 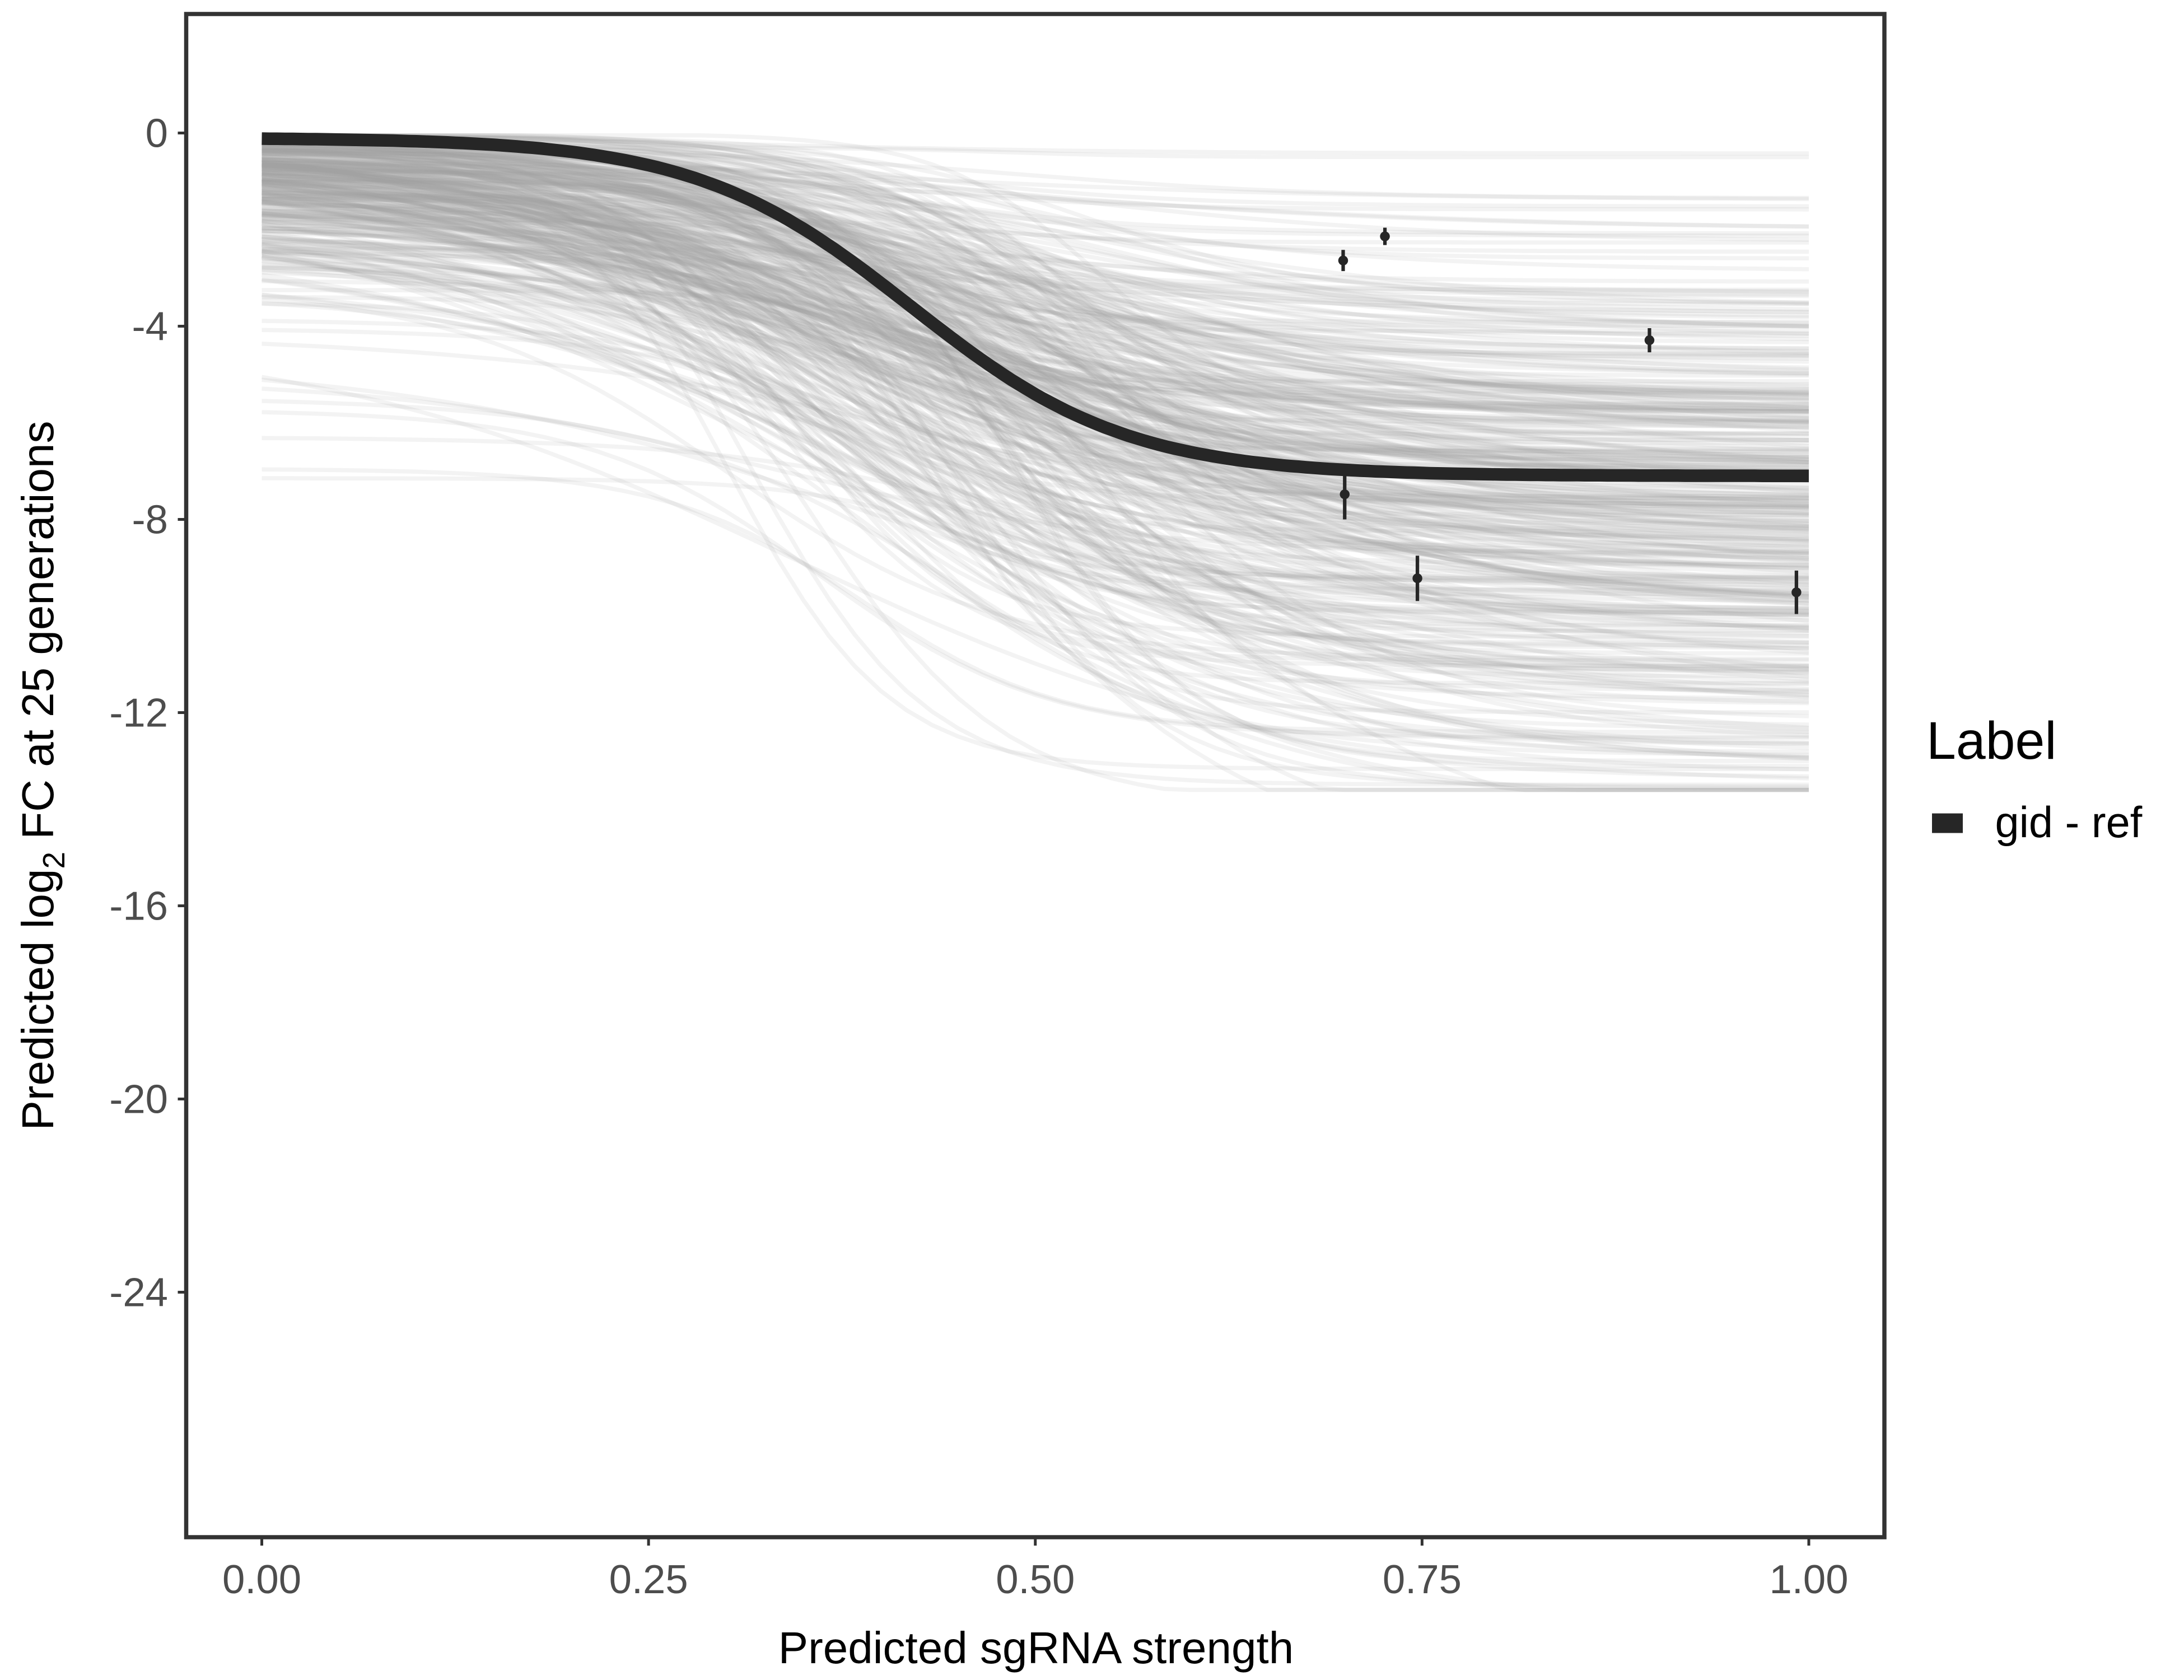 What do you see at coordinates (1991, 741) in the screenshot?
I see `legend-title: Label` at bounding box center [1991, 741].